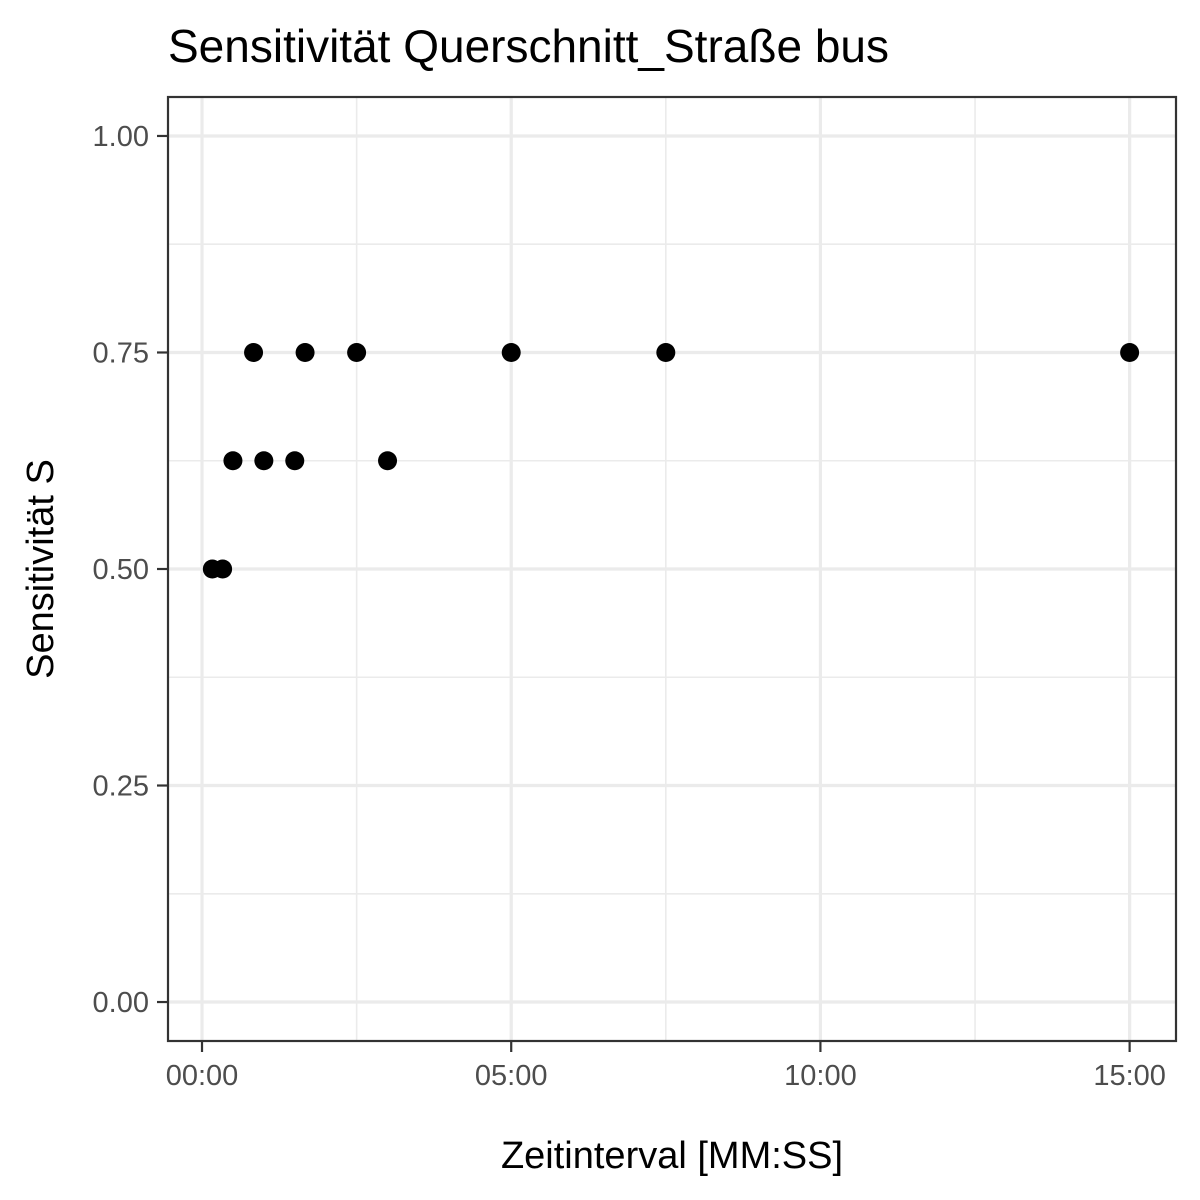 The height and width of the screenshot is (1200, 1200). What do you see at coordinates (528, 46) in the screenshot?
I see `chart-title: Sensitivität Querschnitt_Straße bus` at bounding box center [528, 46].